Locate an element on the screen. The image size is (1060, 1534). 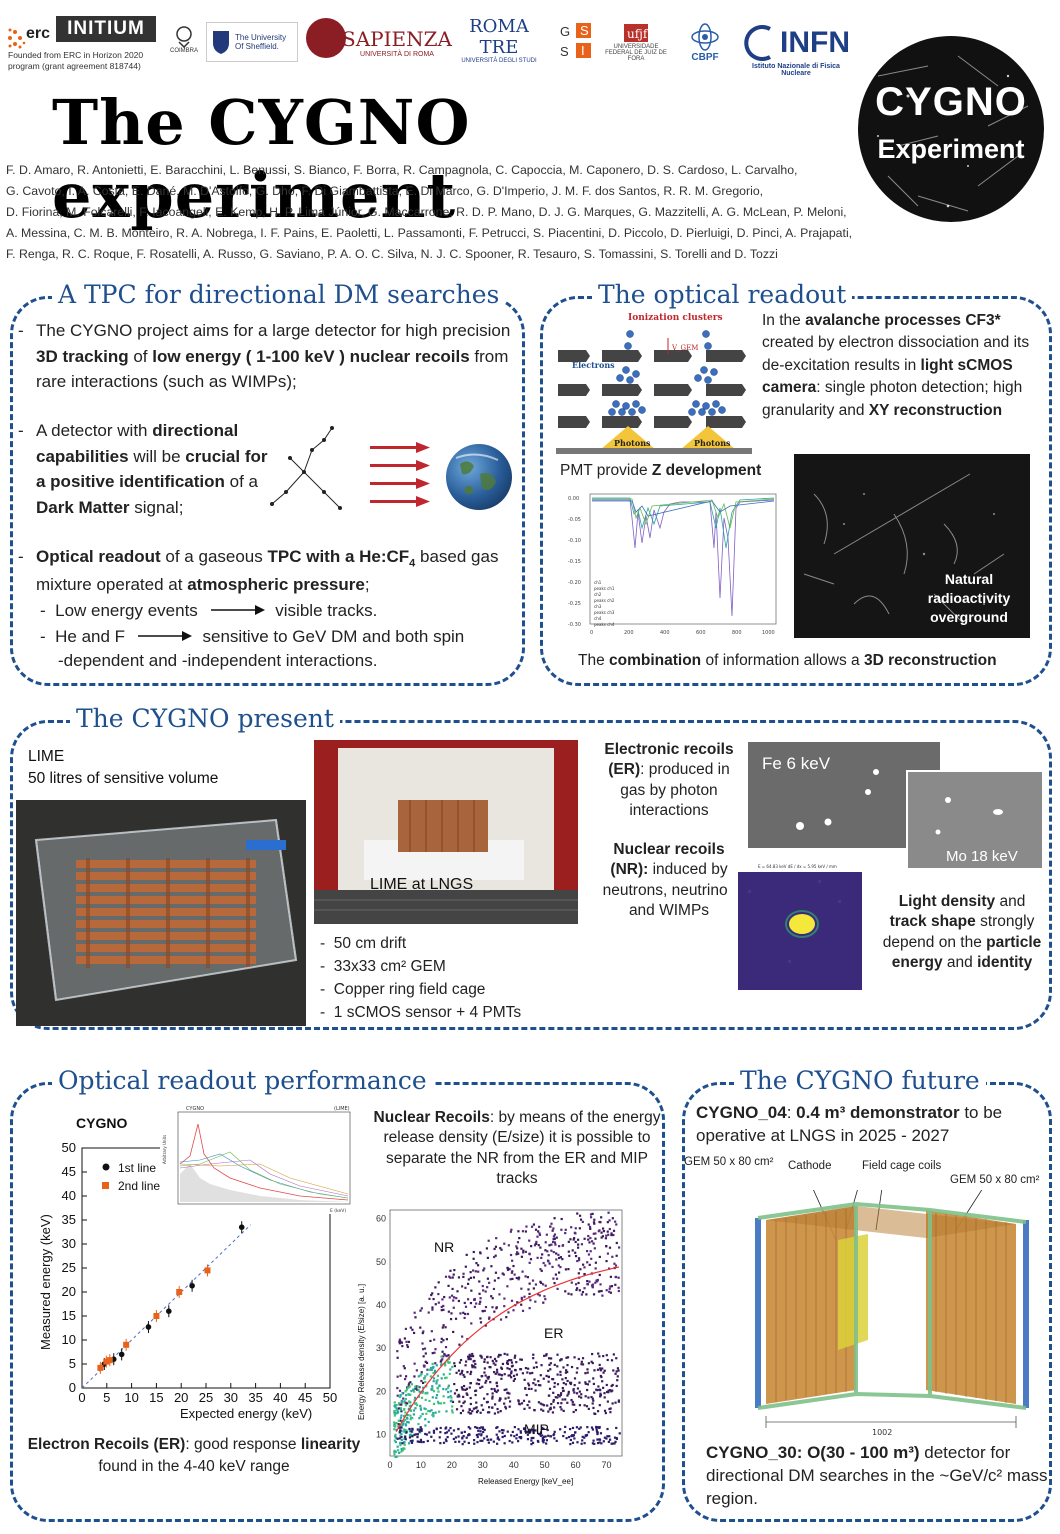
coimbra-logo: COIMBRA is located at coordinates (184, 40).